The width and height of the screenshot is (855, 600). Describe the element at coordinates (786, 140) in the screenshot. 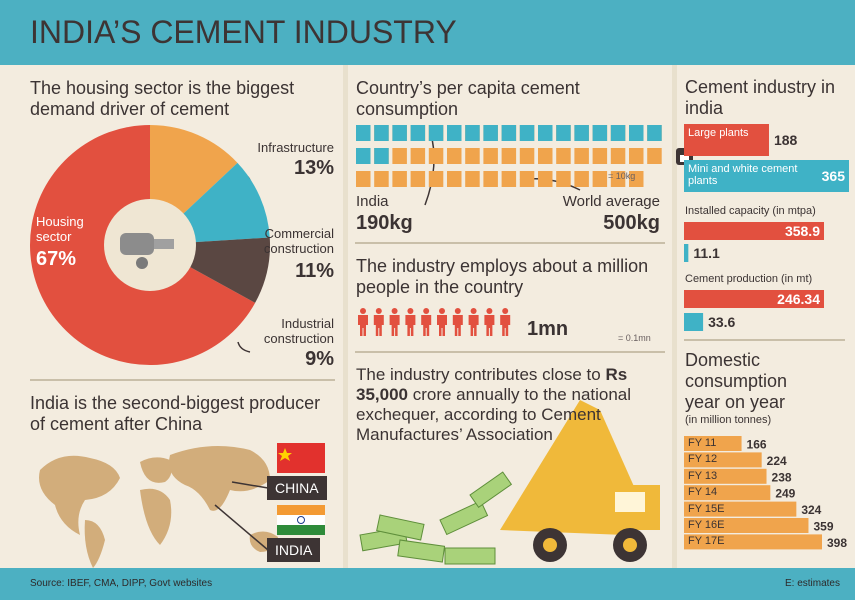

I see `bar-value: 188` at that location.